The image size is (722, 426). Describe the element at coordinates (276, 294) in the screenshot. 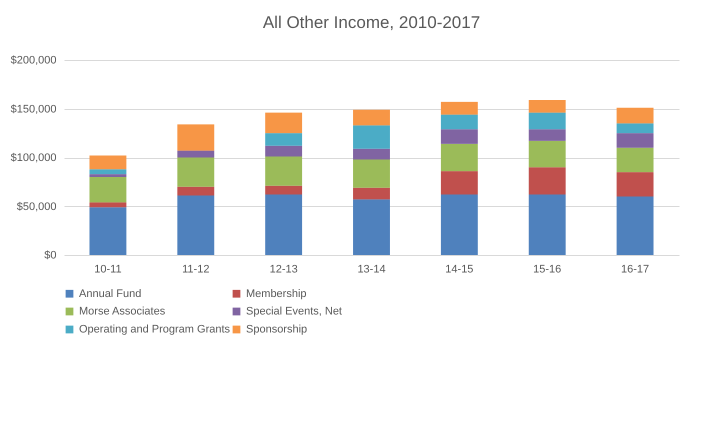

I see `legend-label: Membership` at that location.